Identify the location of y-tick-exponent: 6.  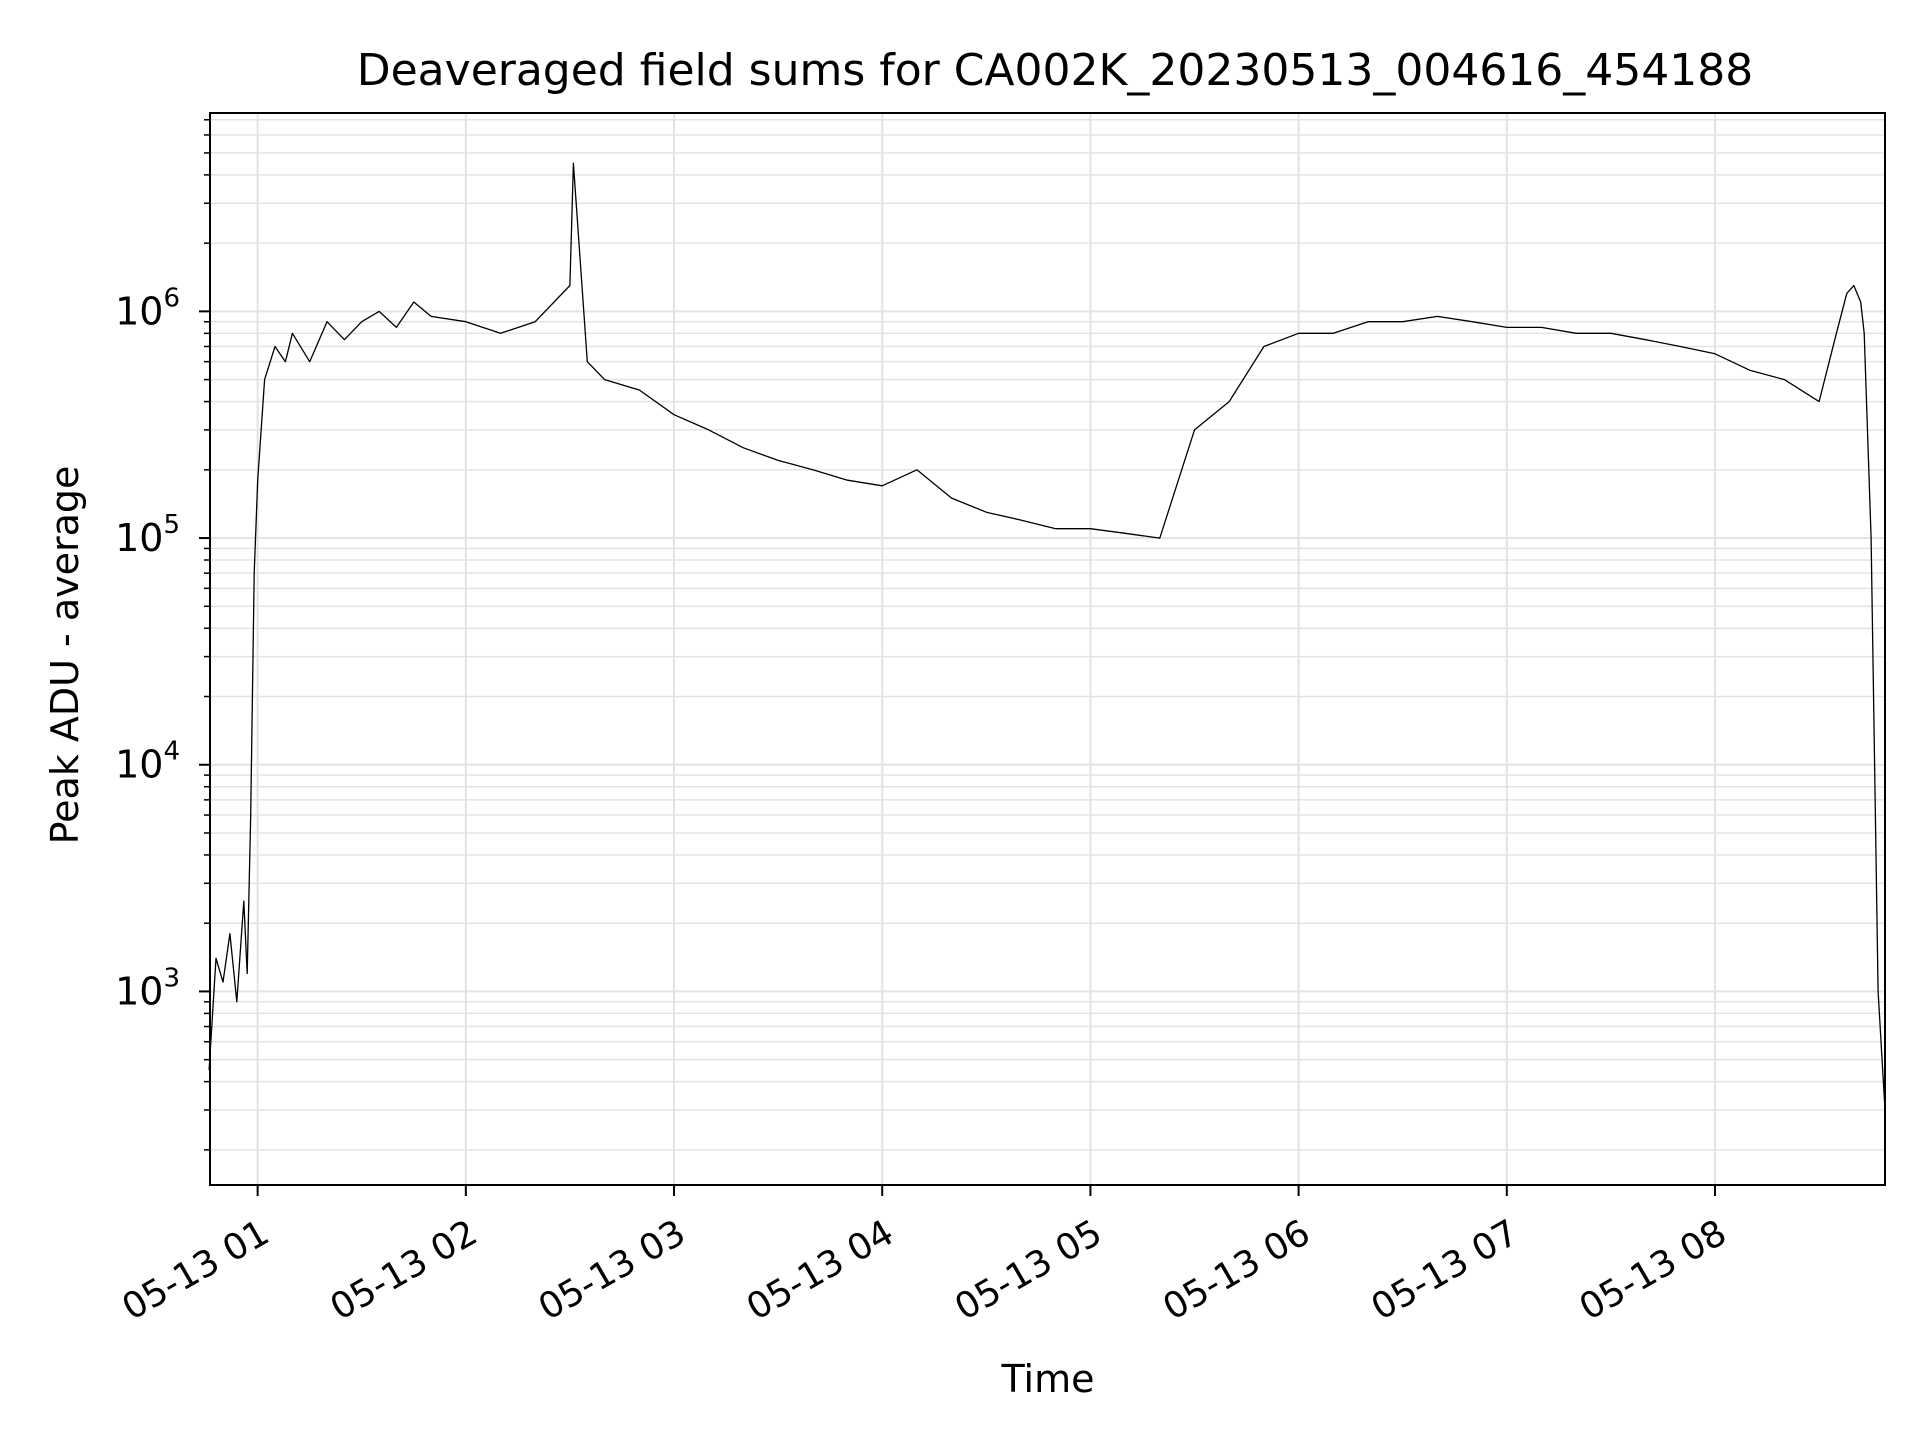
(171, 298).